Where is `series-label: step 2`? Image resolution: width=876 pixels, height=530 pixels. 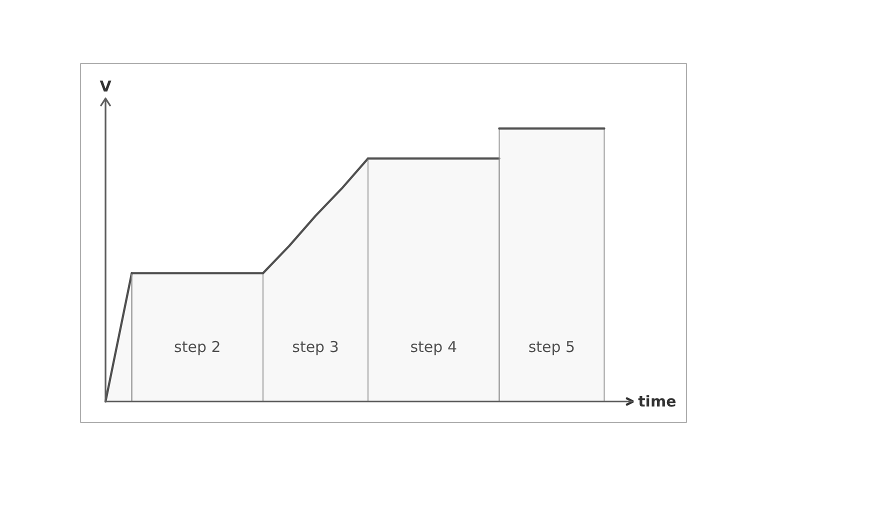 series-label: step 2 is located at coordinates (197, 347).